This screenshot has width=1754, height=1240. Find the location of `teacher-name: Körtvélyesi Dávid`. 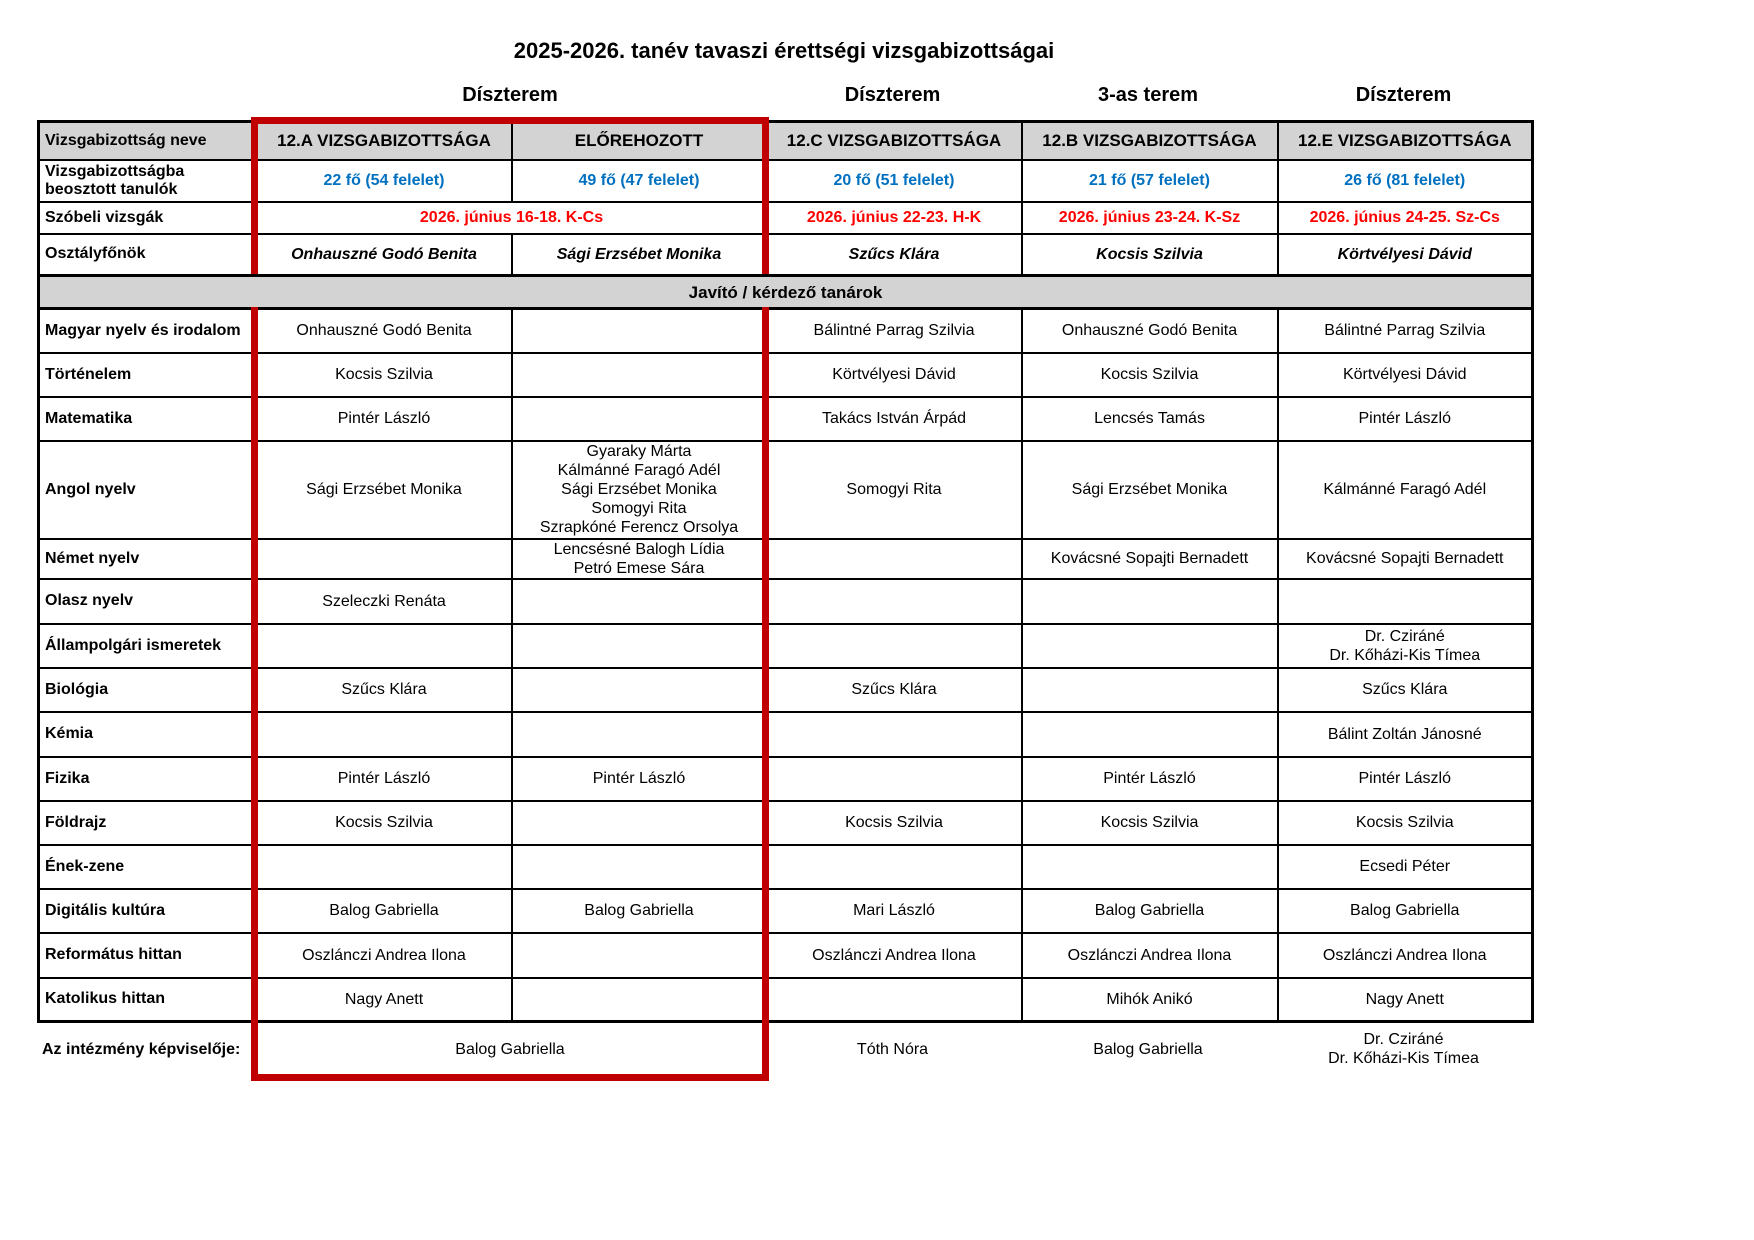

teacher-name: Körtvélyesi Dávid is located at coordinates (894, 374).